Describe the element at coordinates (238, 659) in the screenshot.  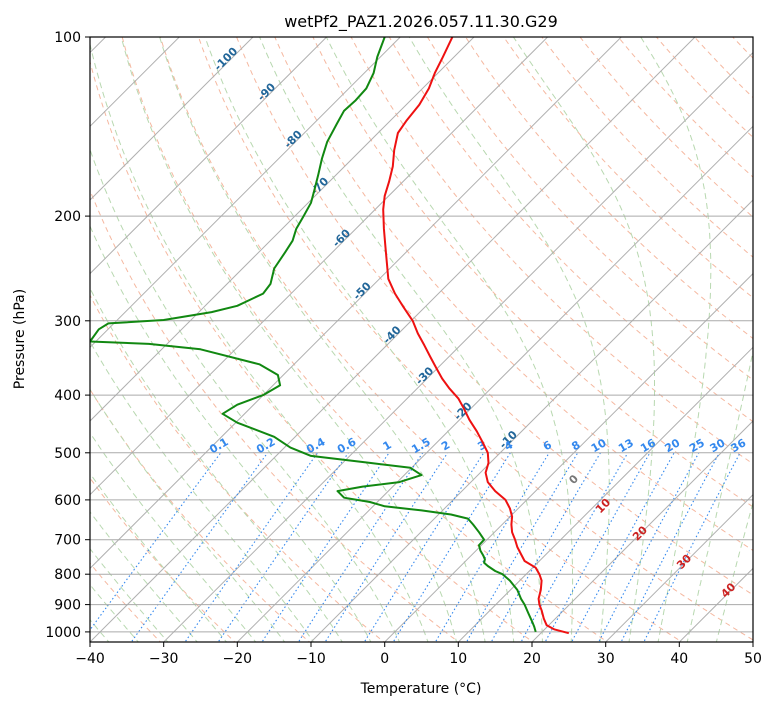
I see `x-tick-label: −20` at that location.